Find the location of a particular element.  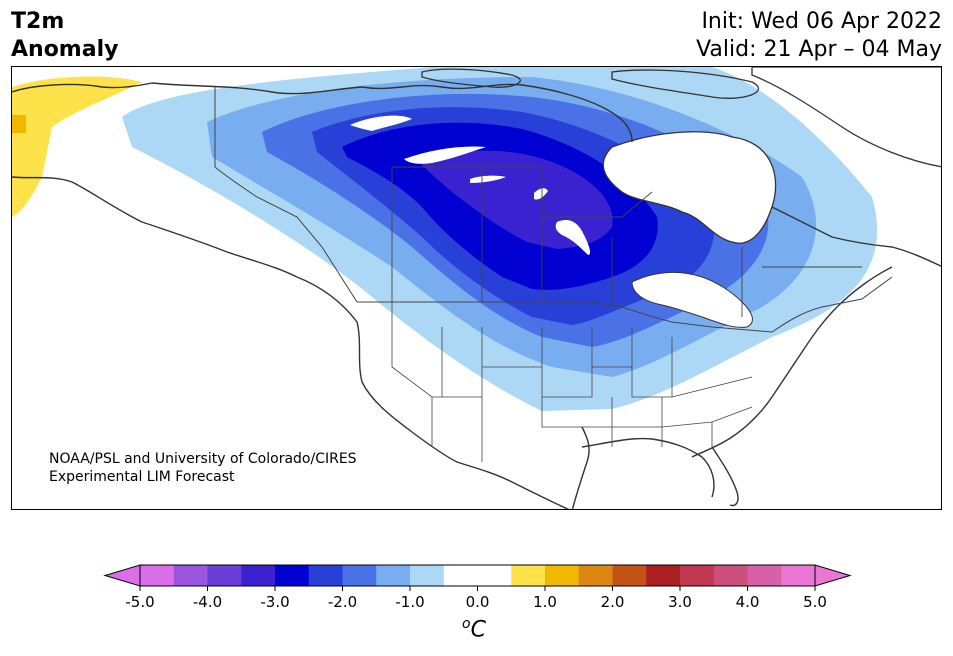

great-bear-lake is located at coordinates (381, 123).